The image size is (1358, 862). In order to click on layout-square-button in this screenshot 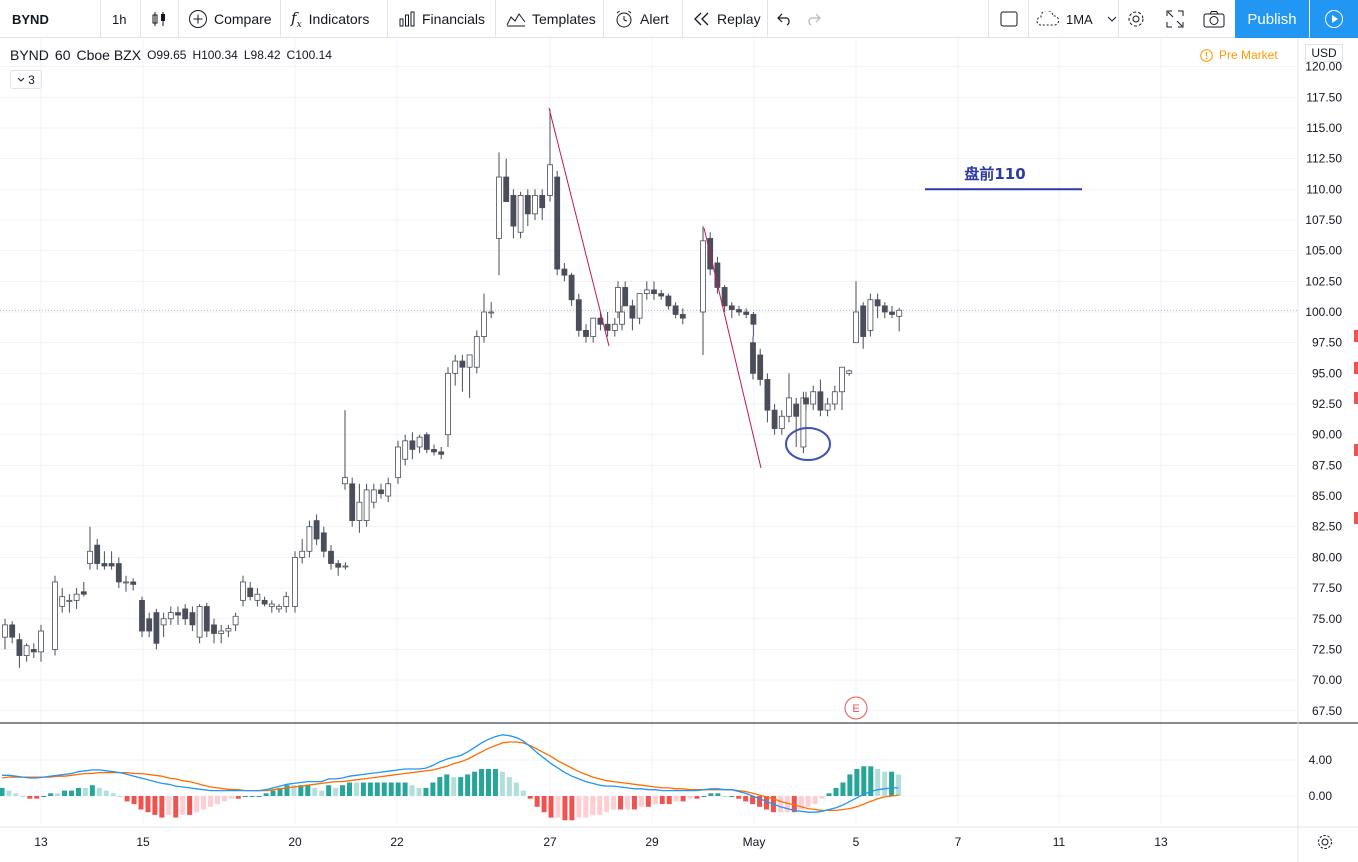, I will do `click(1009, 19)`.